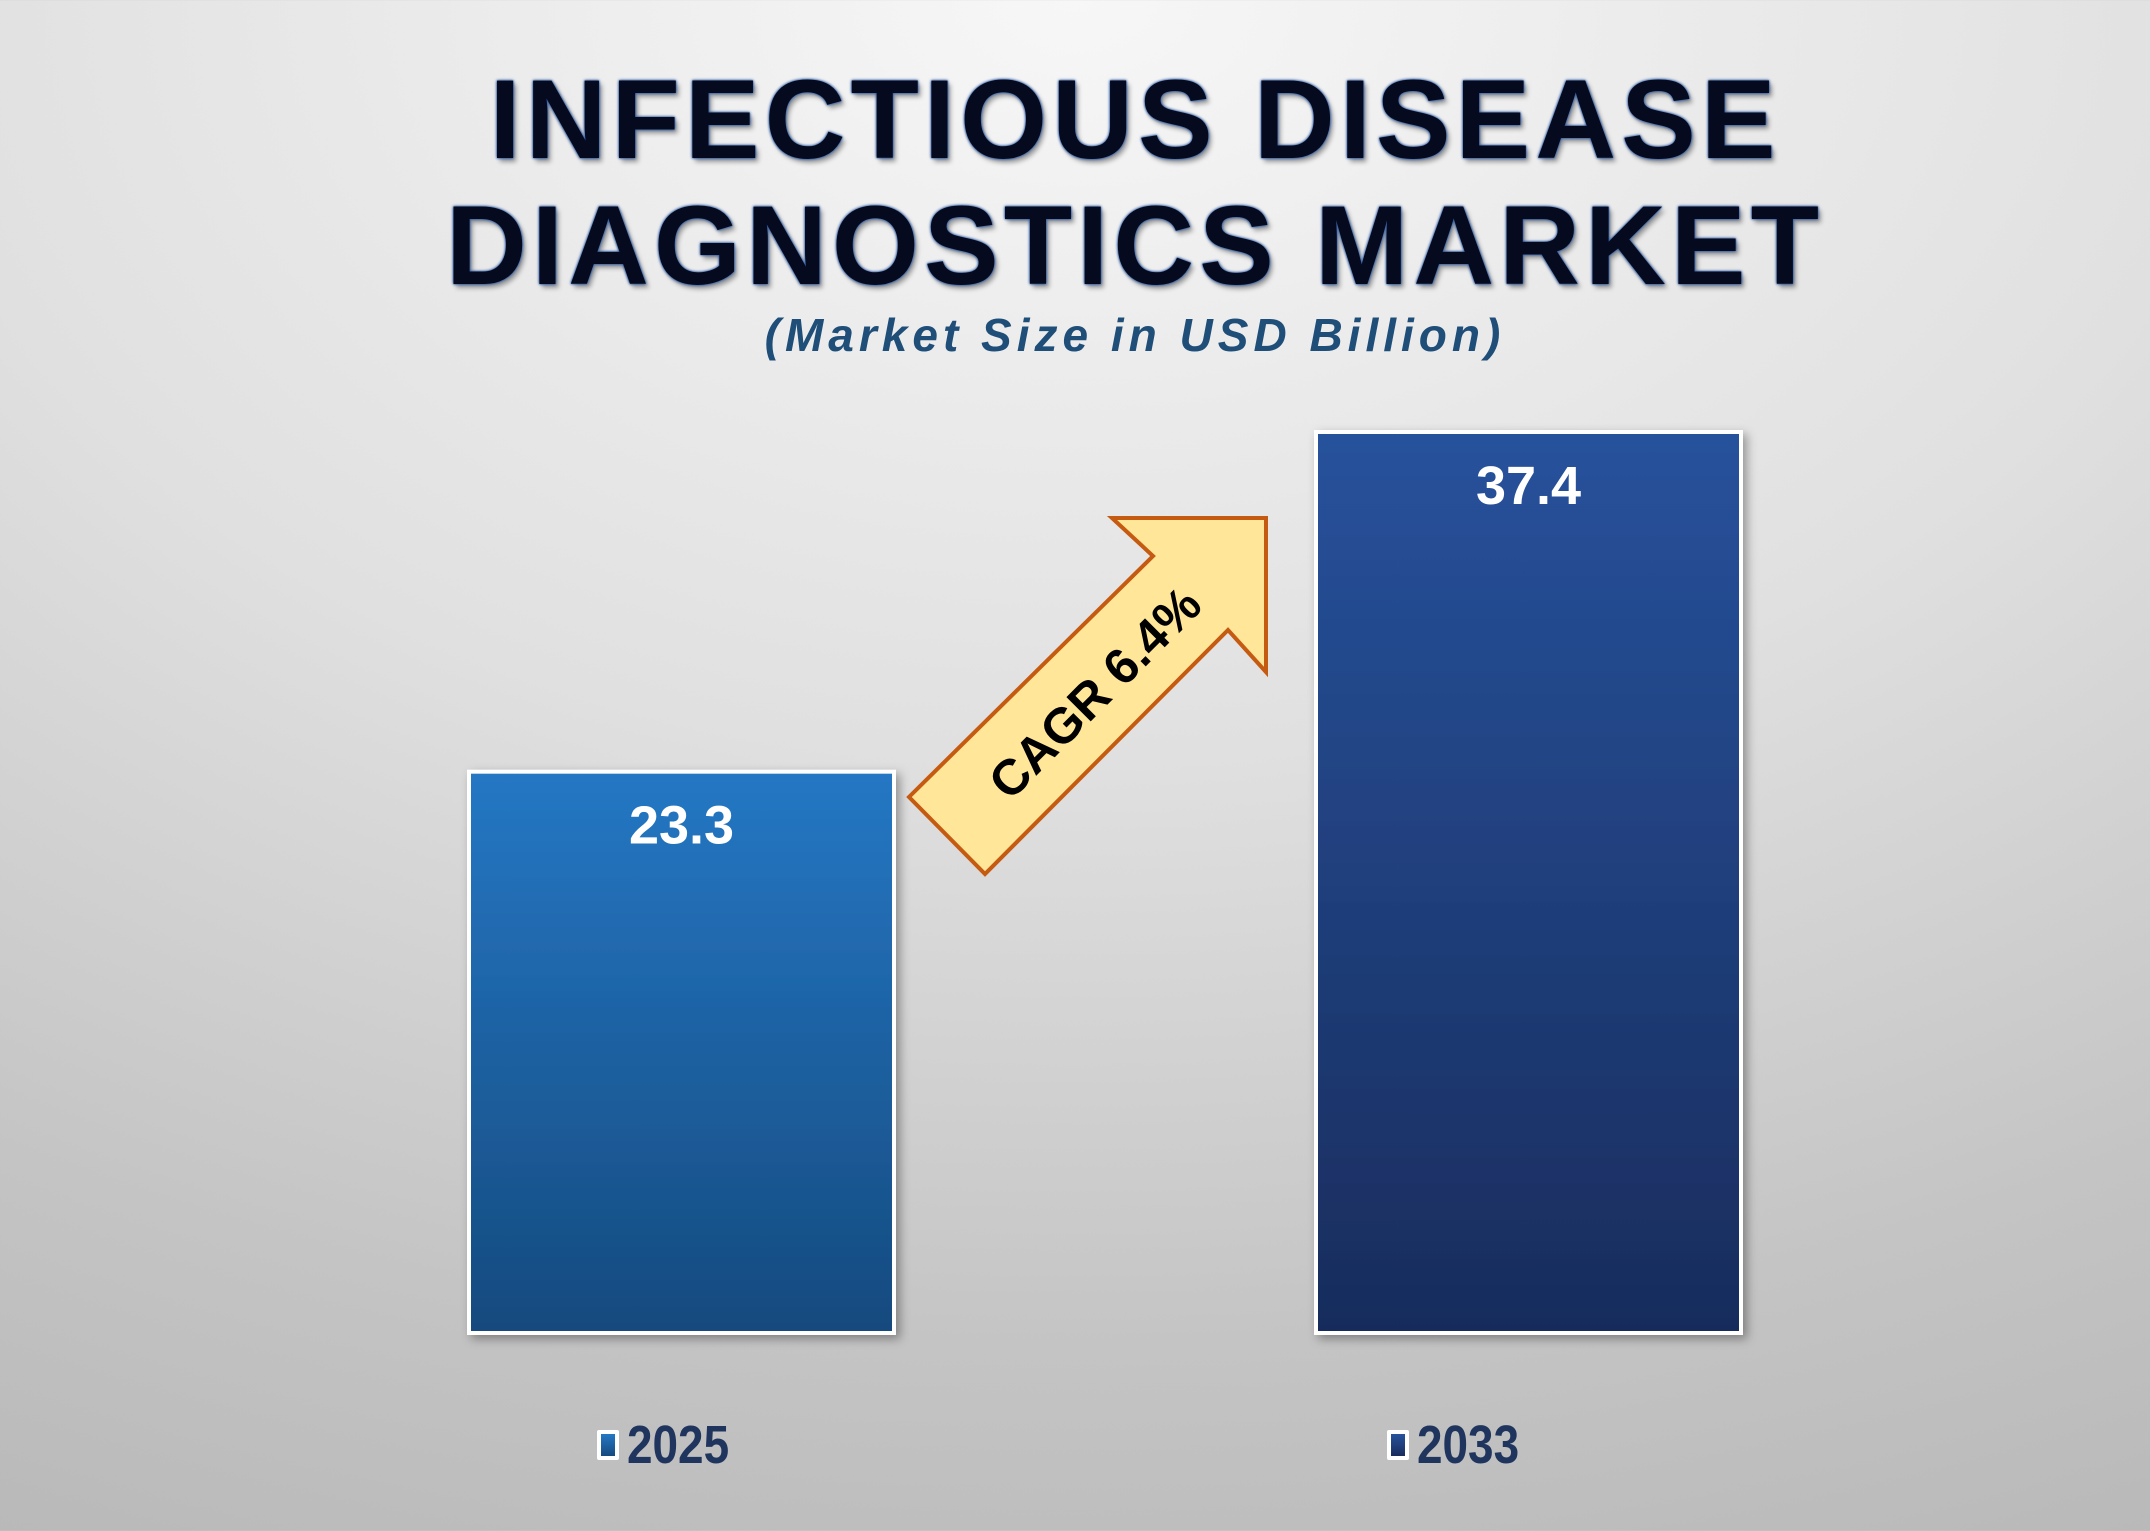  I want to click on legend-item-2025: 2025, so click(672, 1445).